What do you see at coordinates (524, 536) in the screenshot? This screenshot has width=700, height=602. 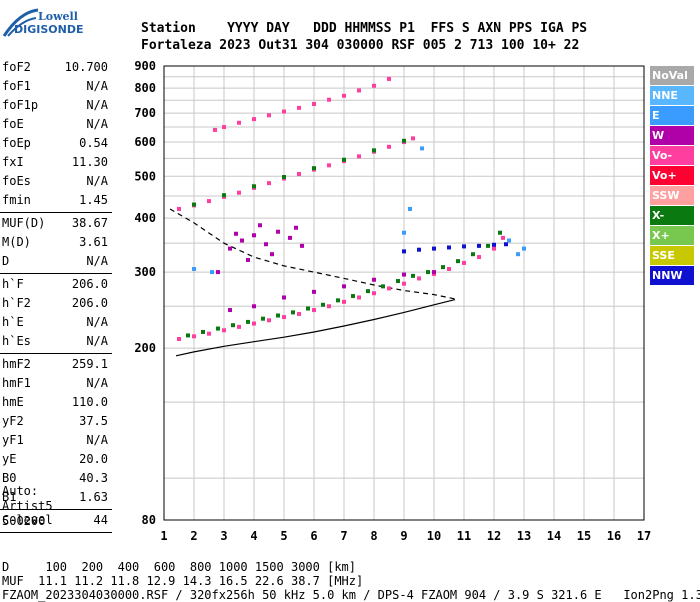 I see `x-tick-label: 13` at bounding box center [524, 536].